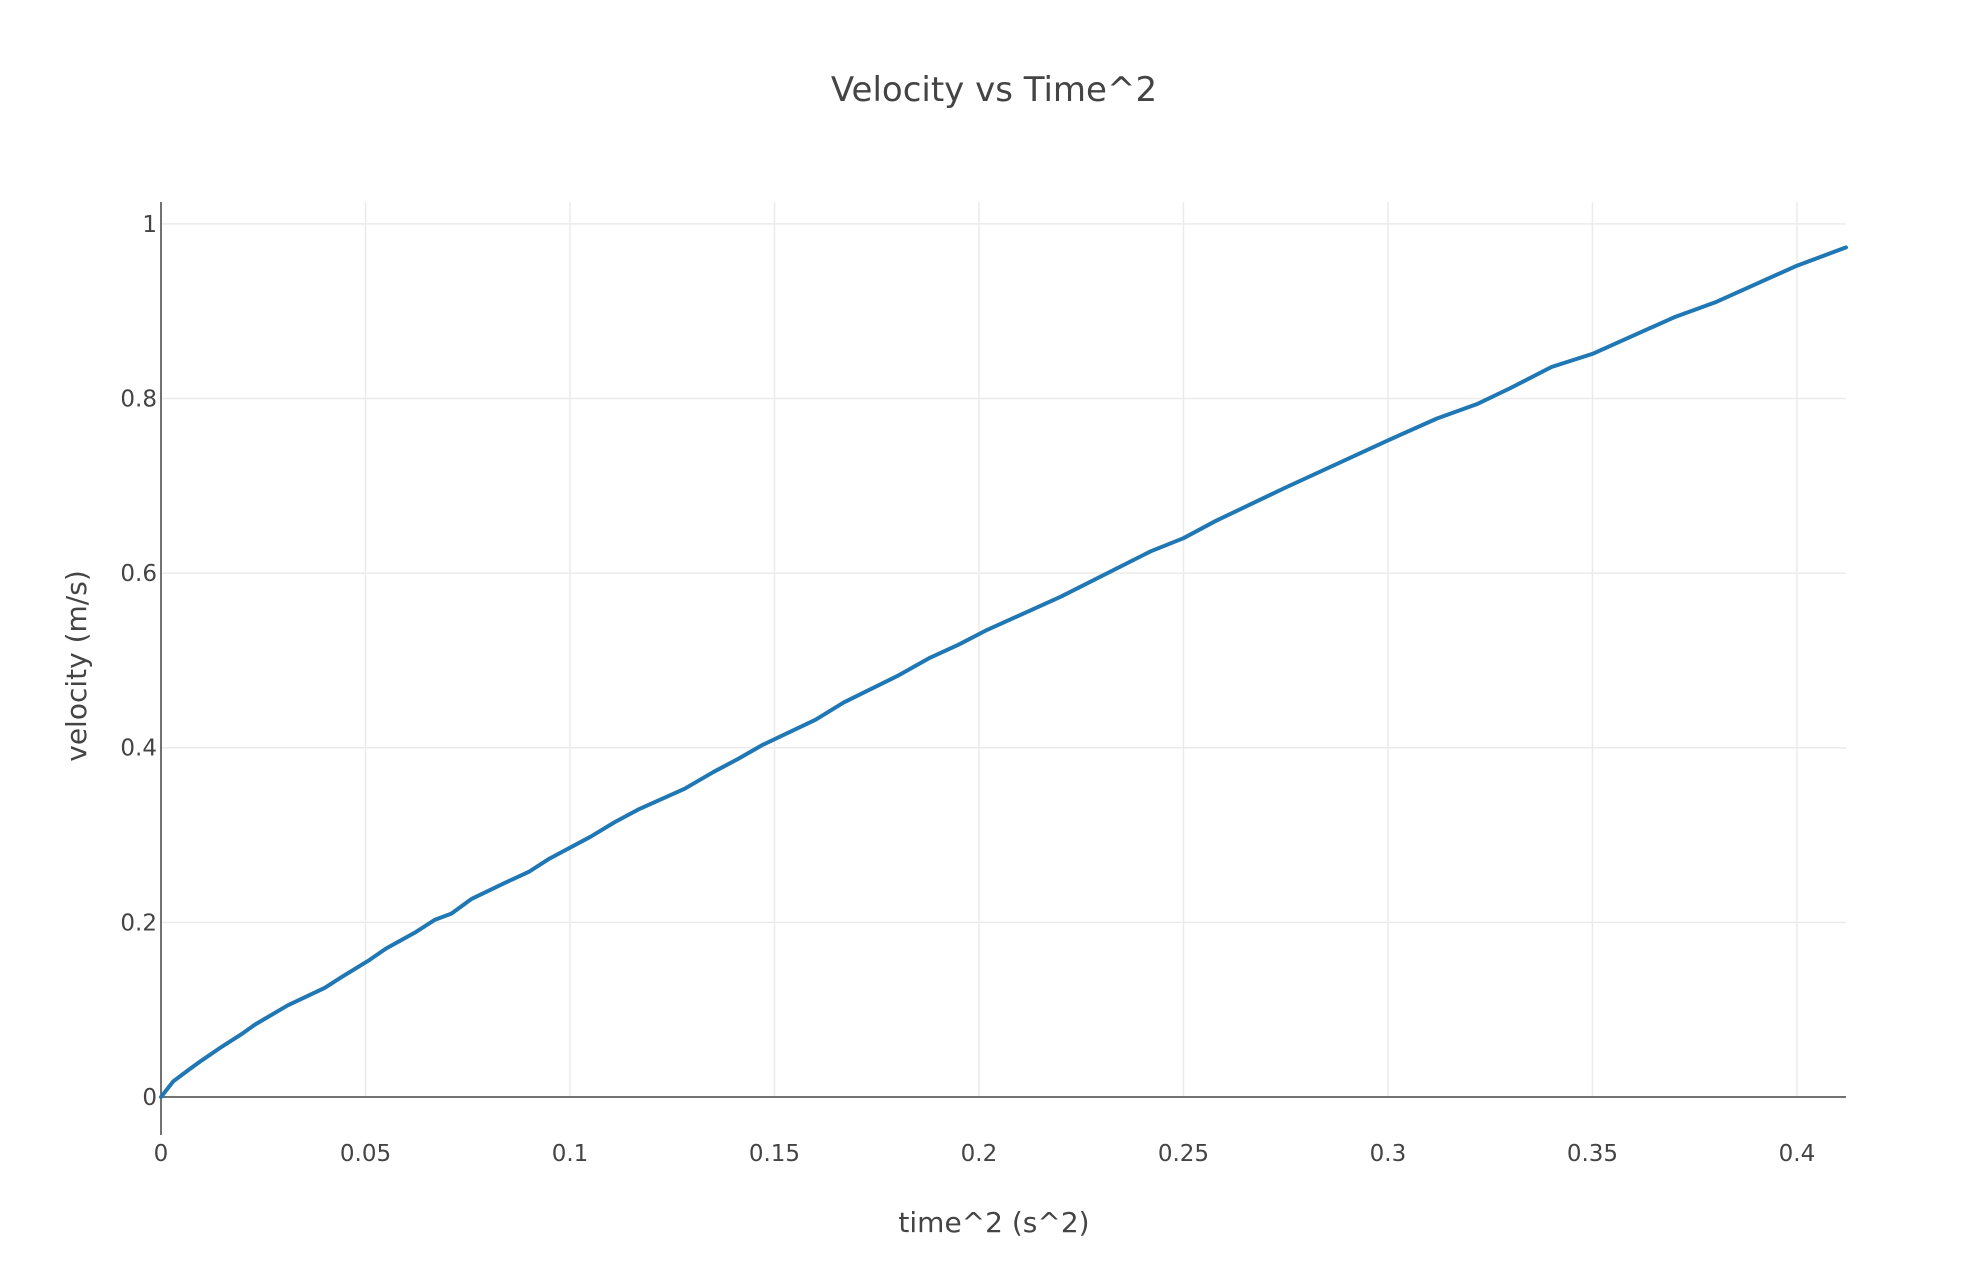 The width and height of the screenshot is (1988, 1284). What do you see at coordinates (138, 923) in the screenshot?
I see `y-tick-label: 0.2` at bounding box center [138, 923].